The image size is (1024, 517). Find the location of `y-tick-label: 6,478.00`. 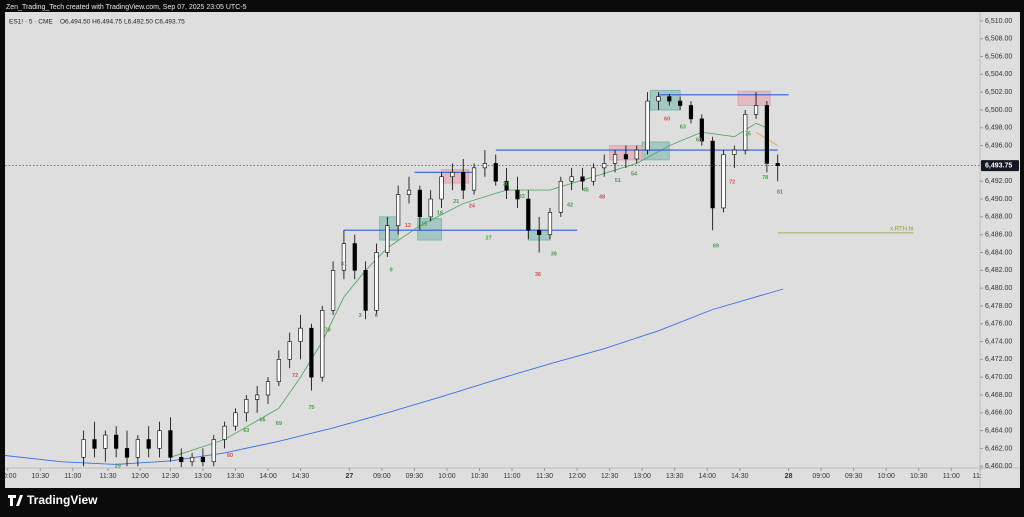

y-tick-label: 6,478.00 is located at coordinates (998, 306).